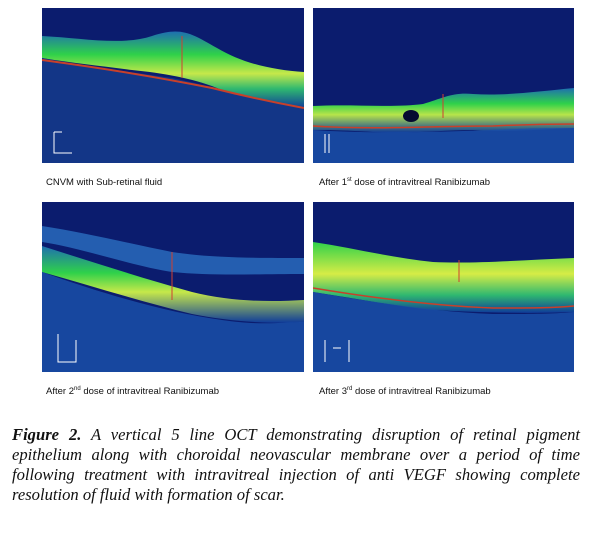 This screenshot has width=589, height=533. I want to click on caption-superscript: st, so click(349, 179).